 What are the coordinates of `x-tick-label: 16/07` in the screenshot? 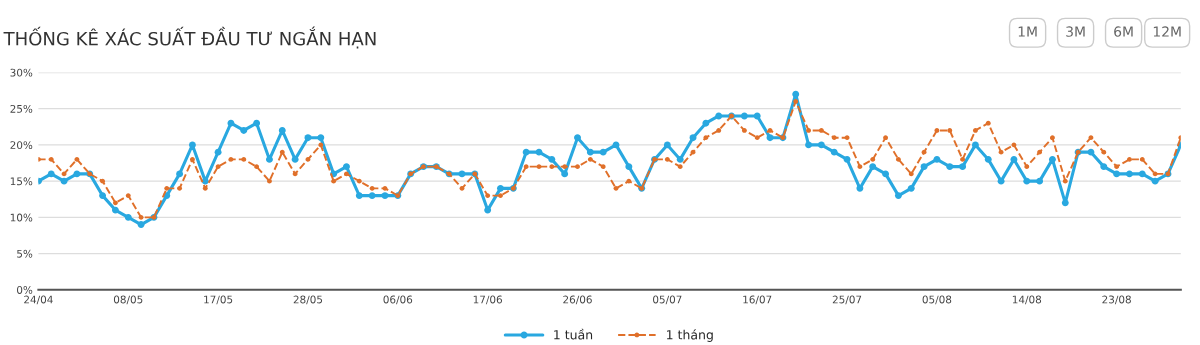 It's located at (757, 300).